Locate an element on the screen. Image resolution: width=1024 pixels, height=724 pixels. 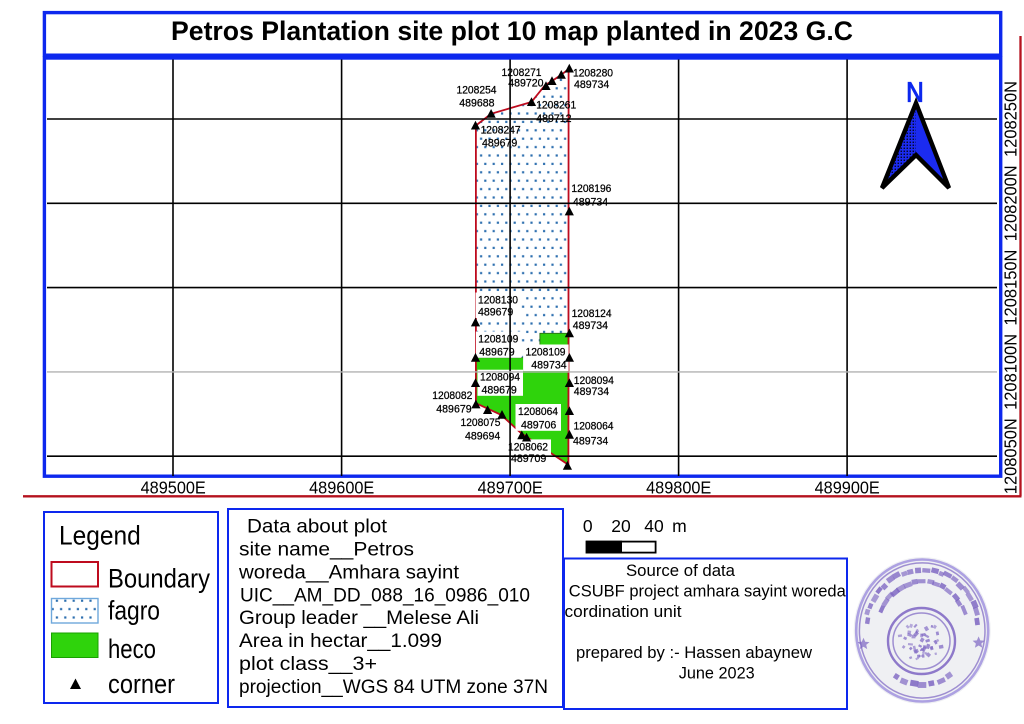
svg-text: site name__Petros is located at coordinates (326, 550).